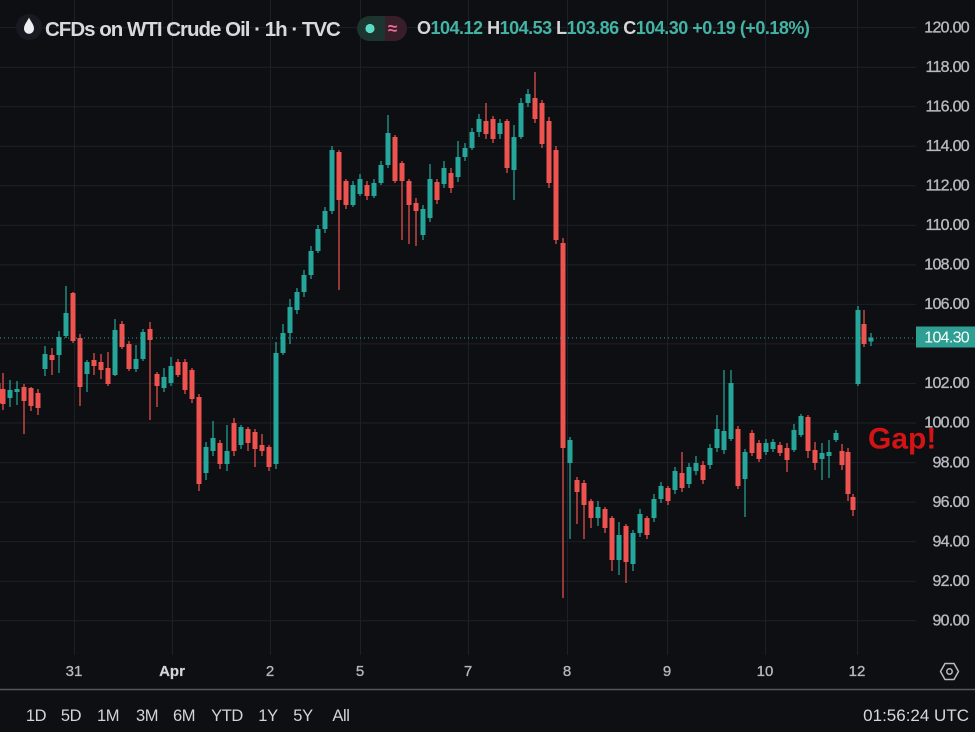 This screenshot has width=975, height=732. Describe the element at coordinates (947, 67) in the screenshot. I see `svg-text: 118.00` at that location.